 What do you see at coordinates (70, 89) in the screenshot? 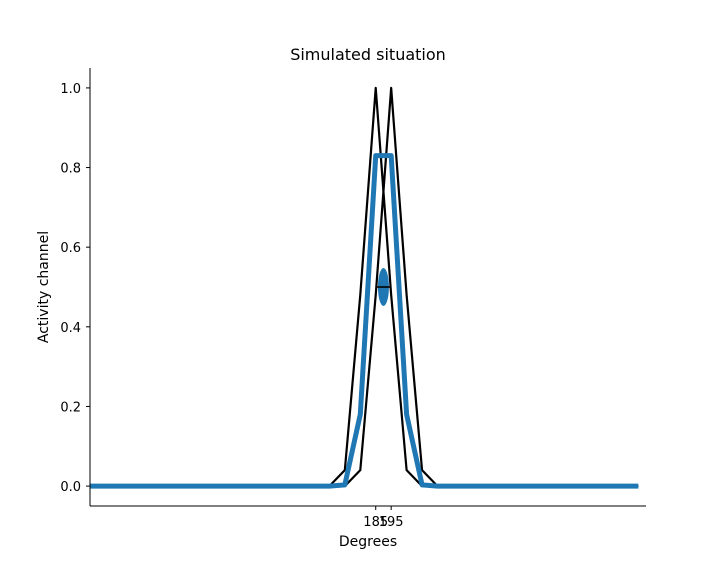
I see `y-tick-label: 1.0` at bounding box center [70, 89].